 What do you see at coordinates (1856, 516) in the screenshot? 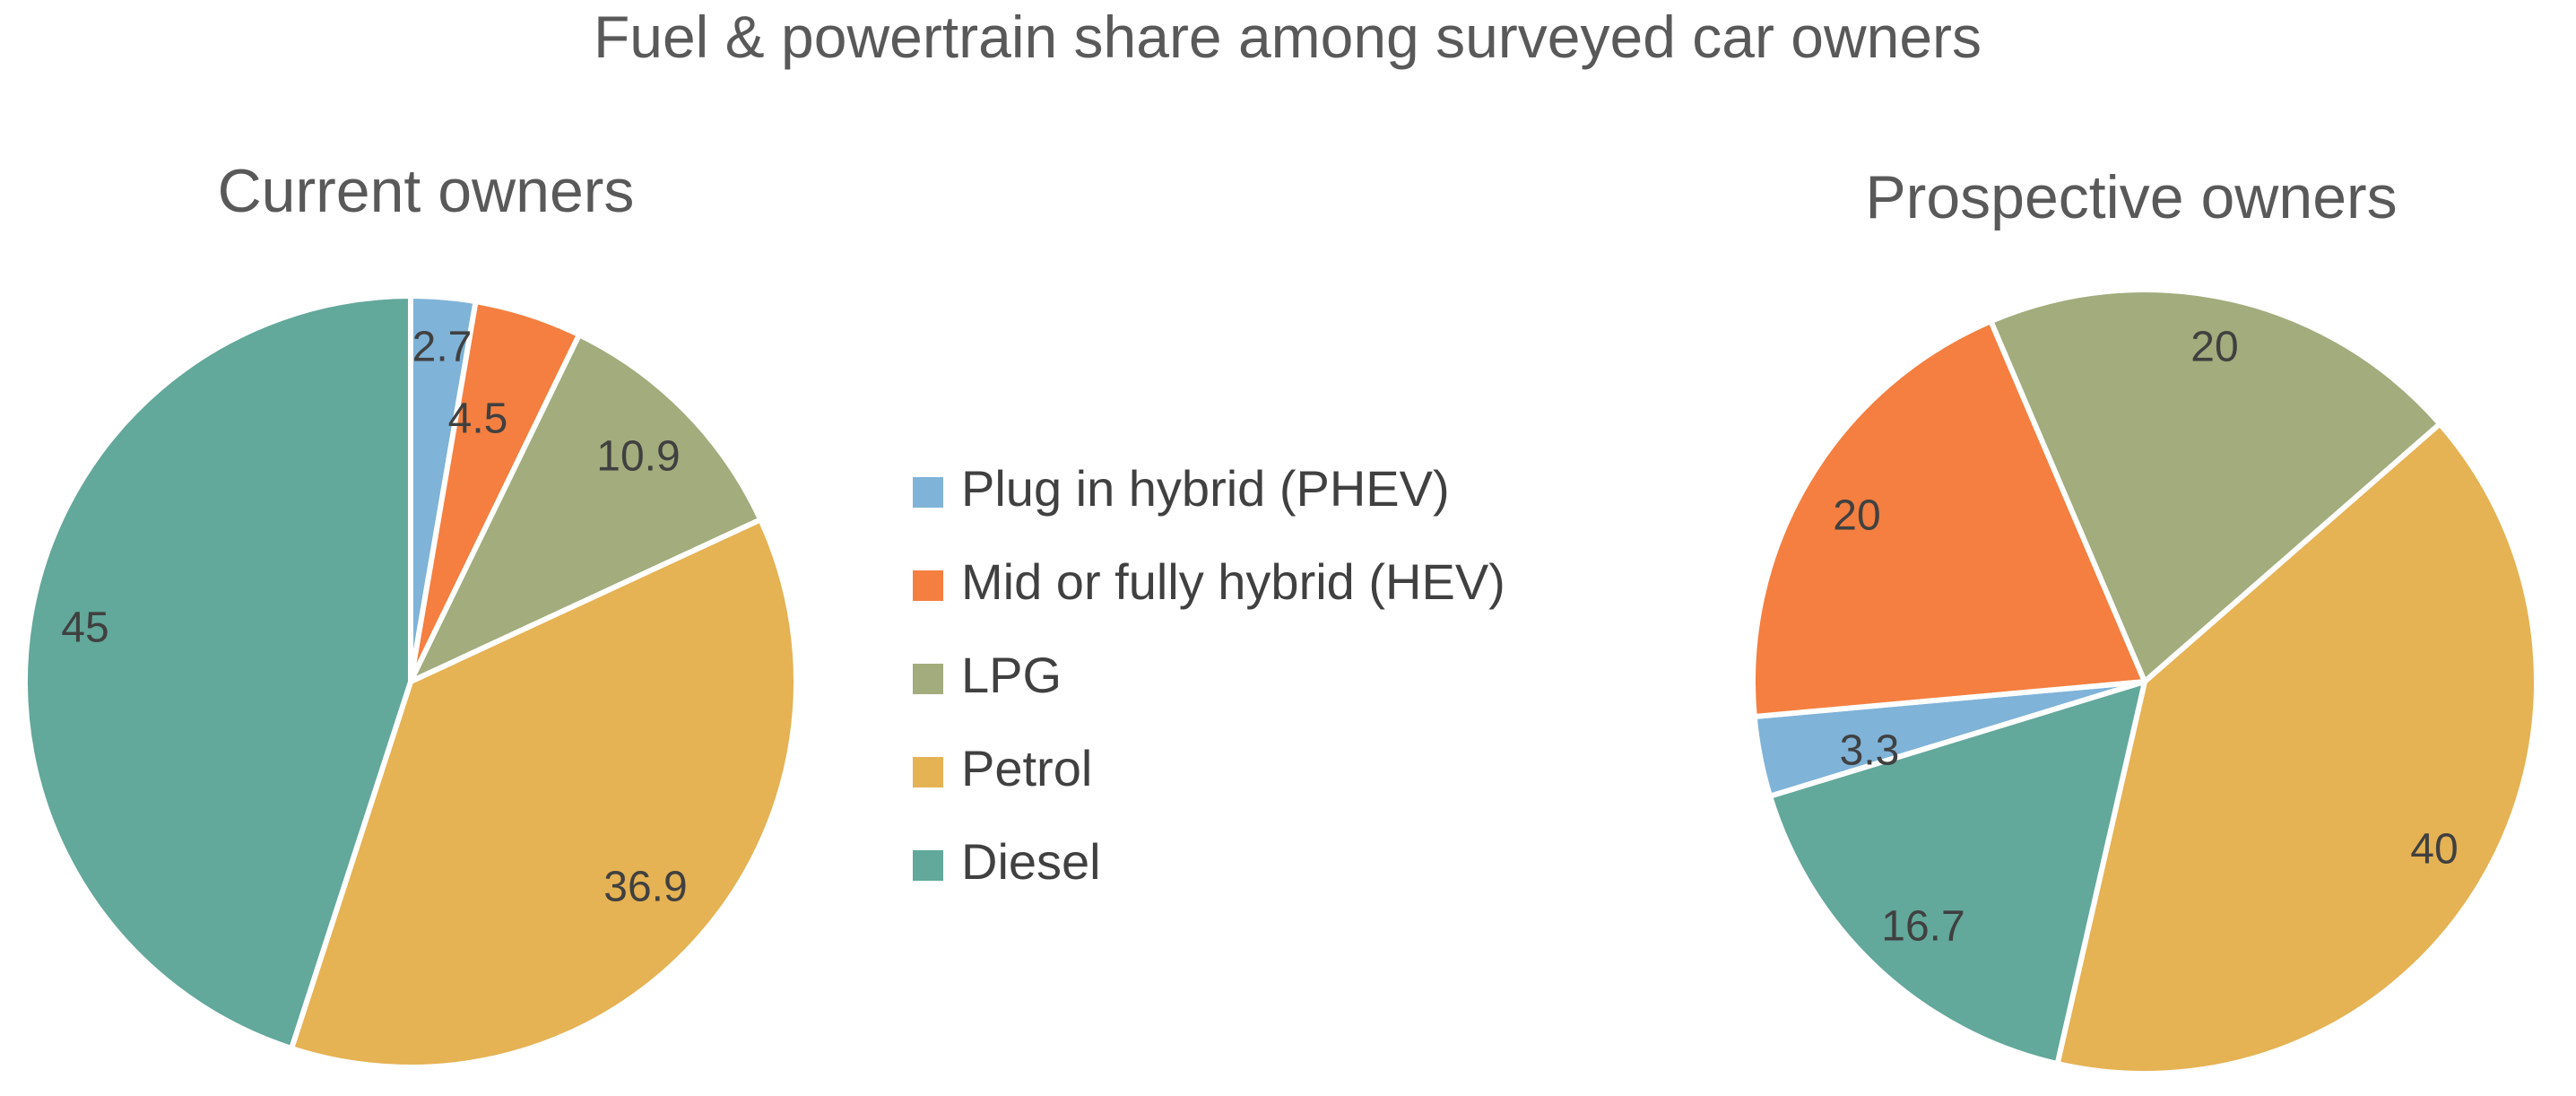
I see `pie1-label-mid-or-fully-hybrid-hev: 20` at bounding box center [1856, 516].